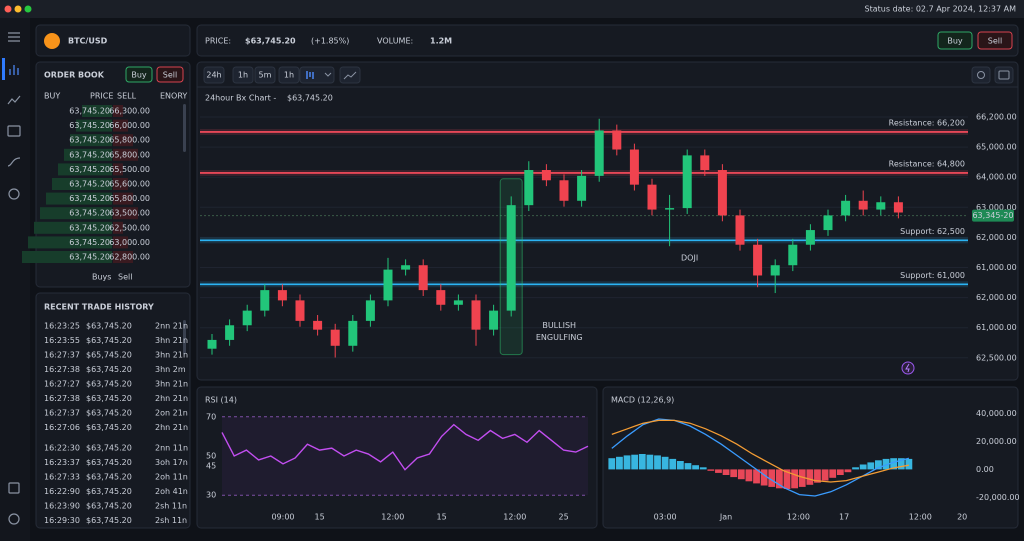 This screenshot has width=1024, height=541. I want to click on order-buy-button, so click(139, 74).